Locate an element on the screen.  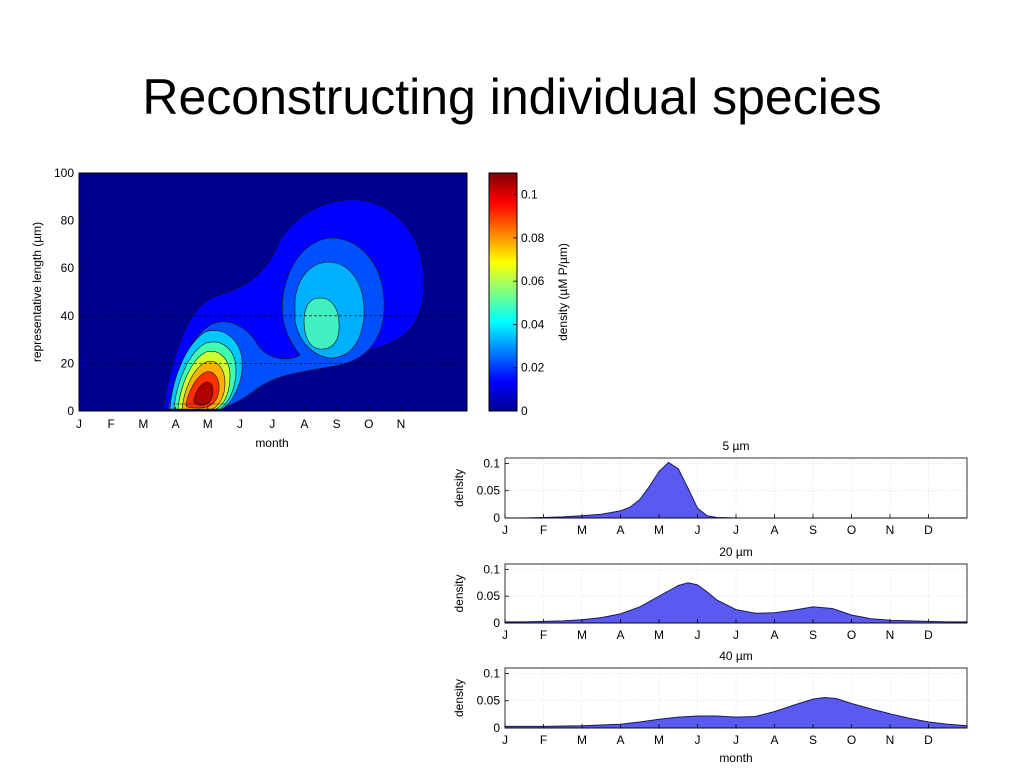
heatmap-x-tick-label: S is located at coordinates (337, 424).